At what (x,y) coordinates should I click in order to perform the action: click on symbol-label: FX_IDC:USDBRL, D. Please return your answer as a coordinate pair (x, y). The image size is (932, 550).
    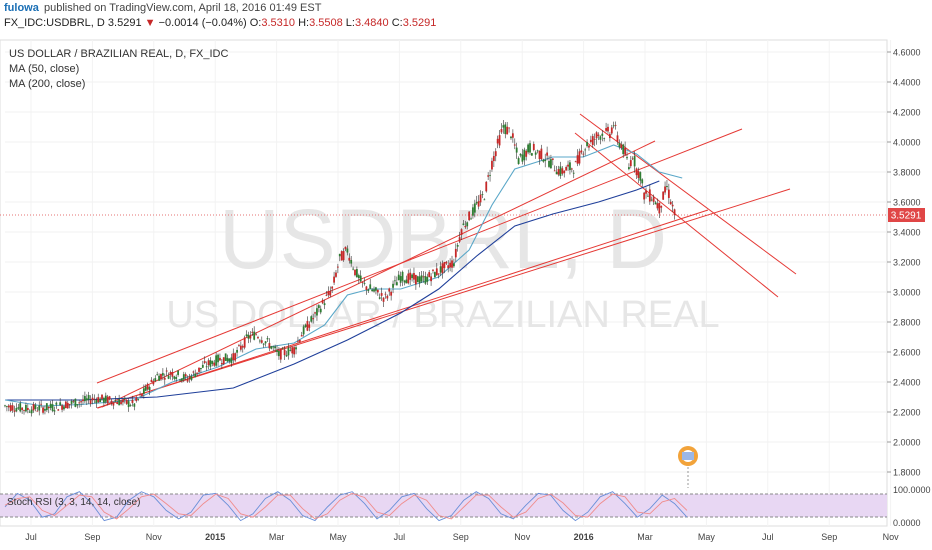
    Looking at the image, I should click on (54, 23).